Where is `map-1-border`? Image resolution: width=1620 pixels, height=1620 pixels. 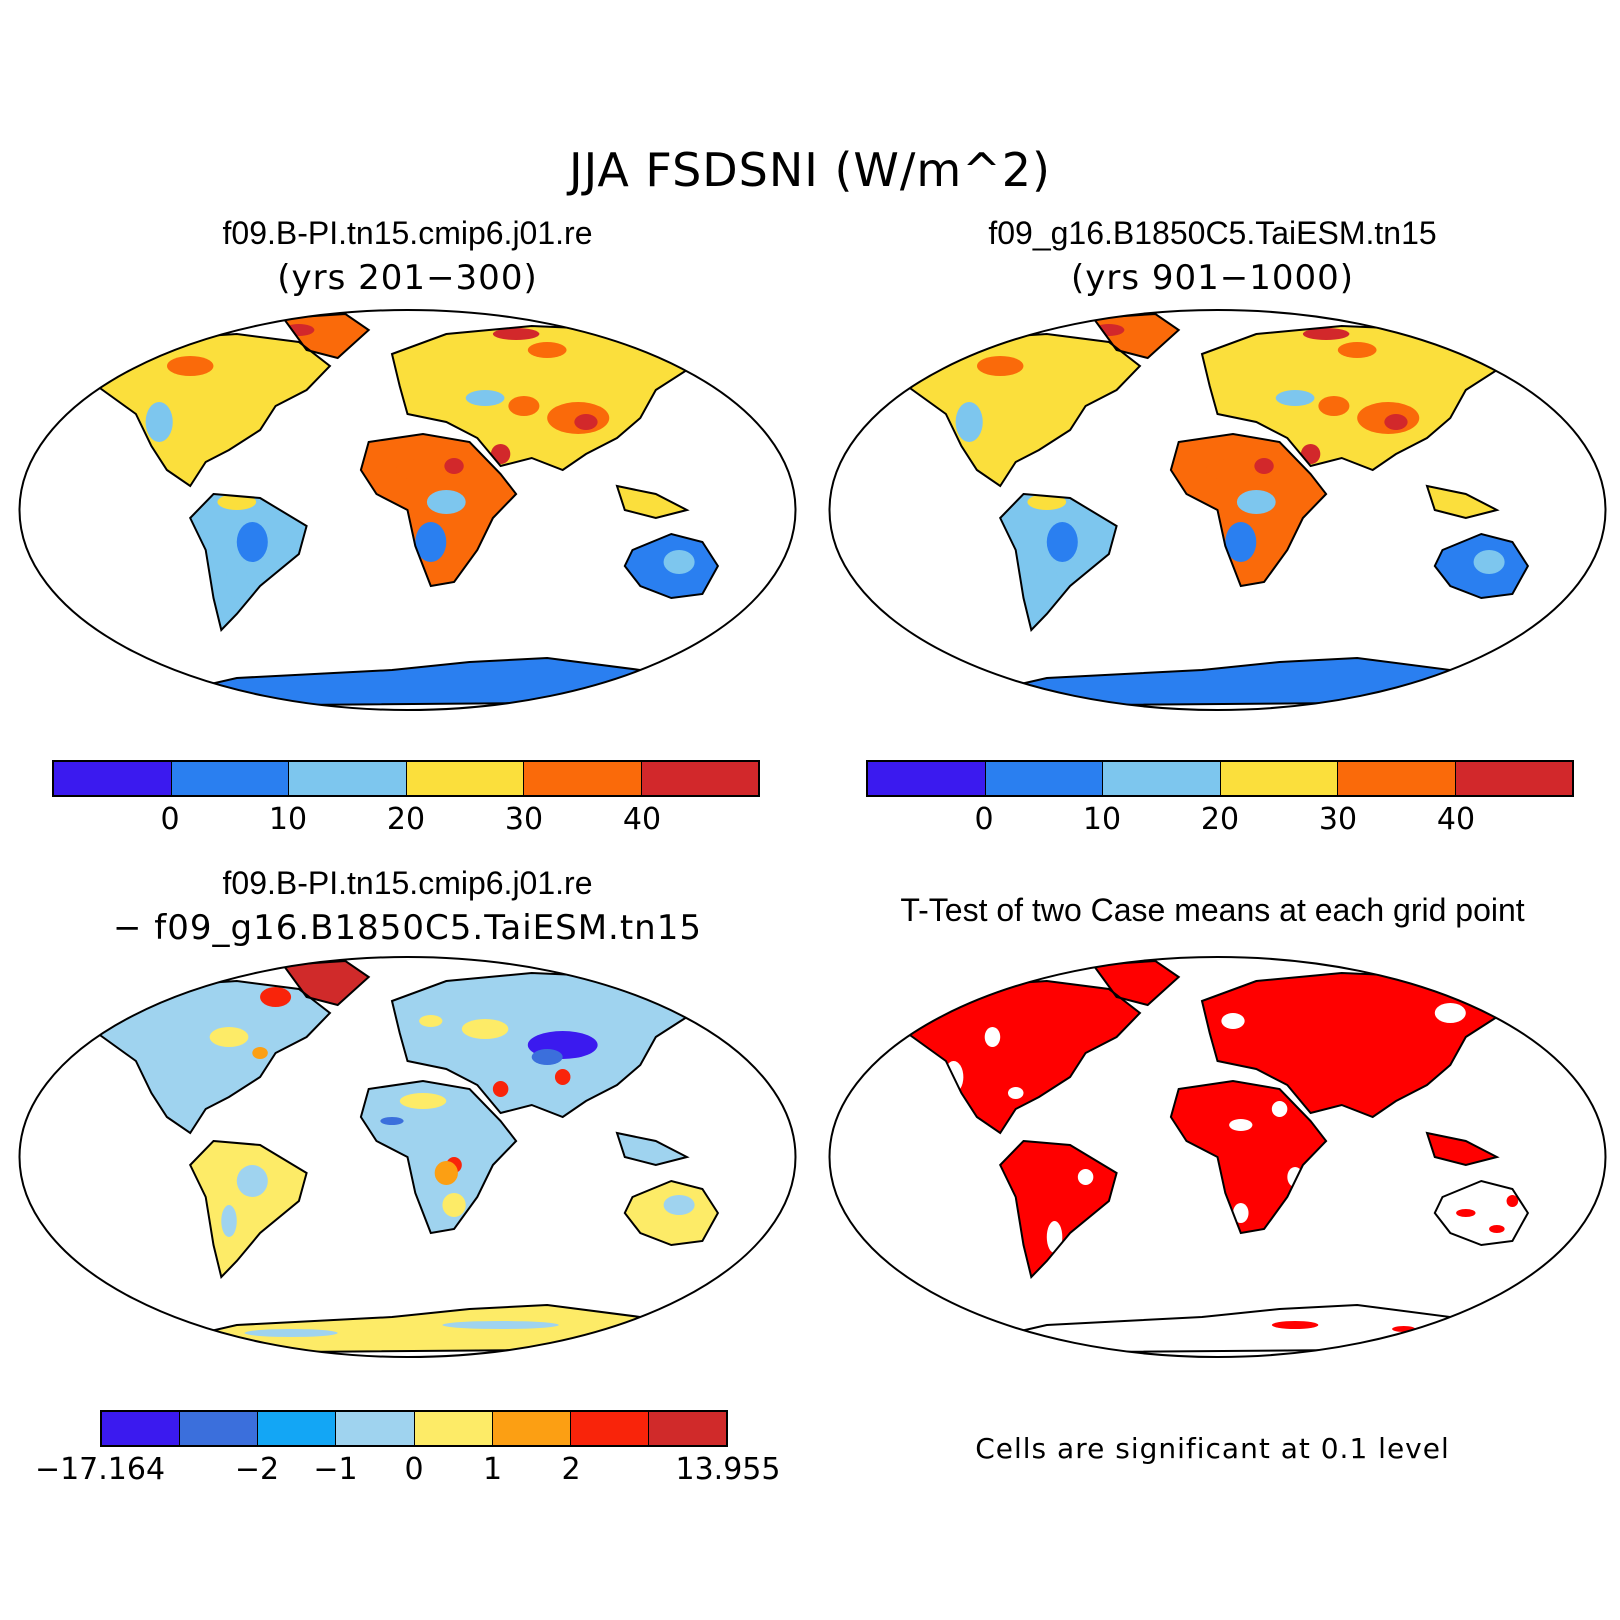 map-1-border is located at coordinates (407, 510).